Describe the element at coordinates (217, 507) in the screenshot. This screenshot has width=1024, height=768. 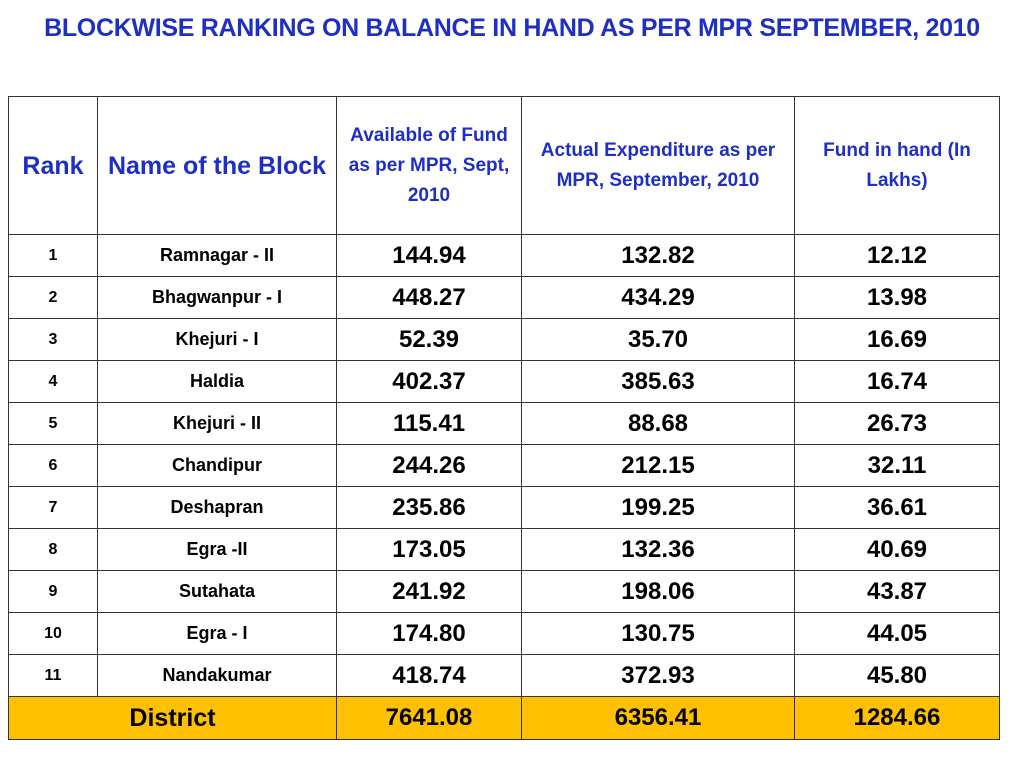
I see `cell-block-name: Deshapran` at that location.